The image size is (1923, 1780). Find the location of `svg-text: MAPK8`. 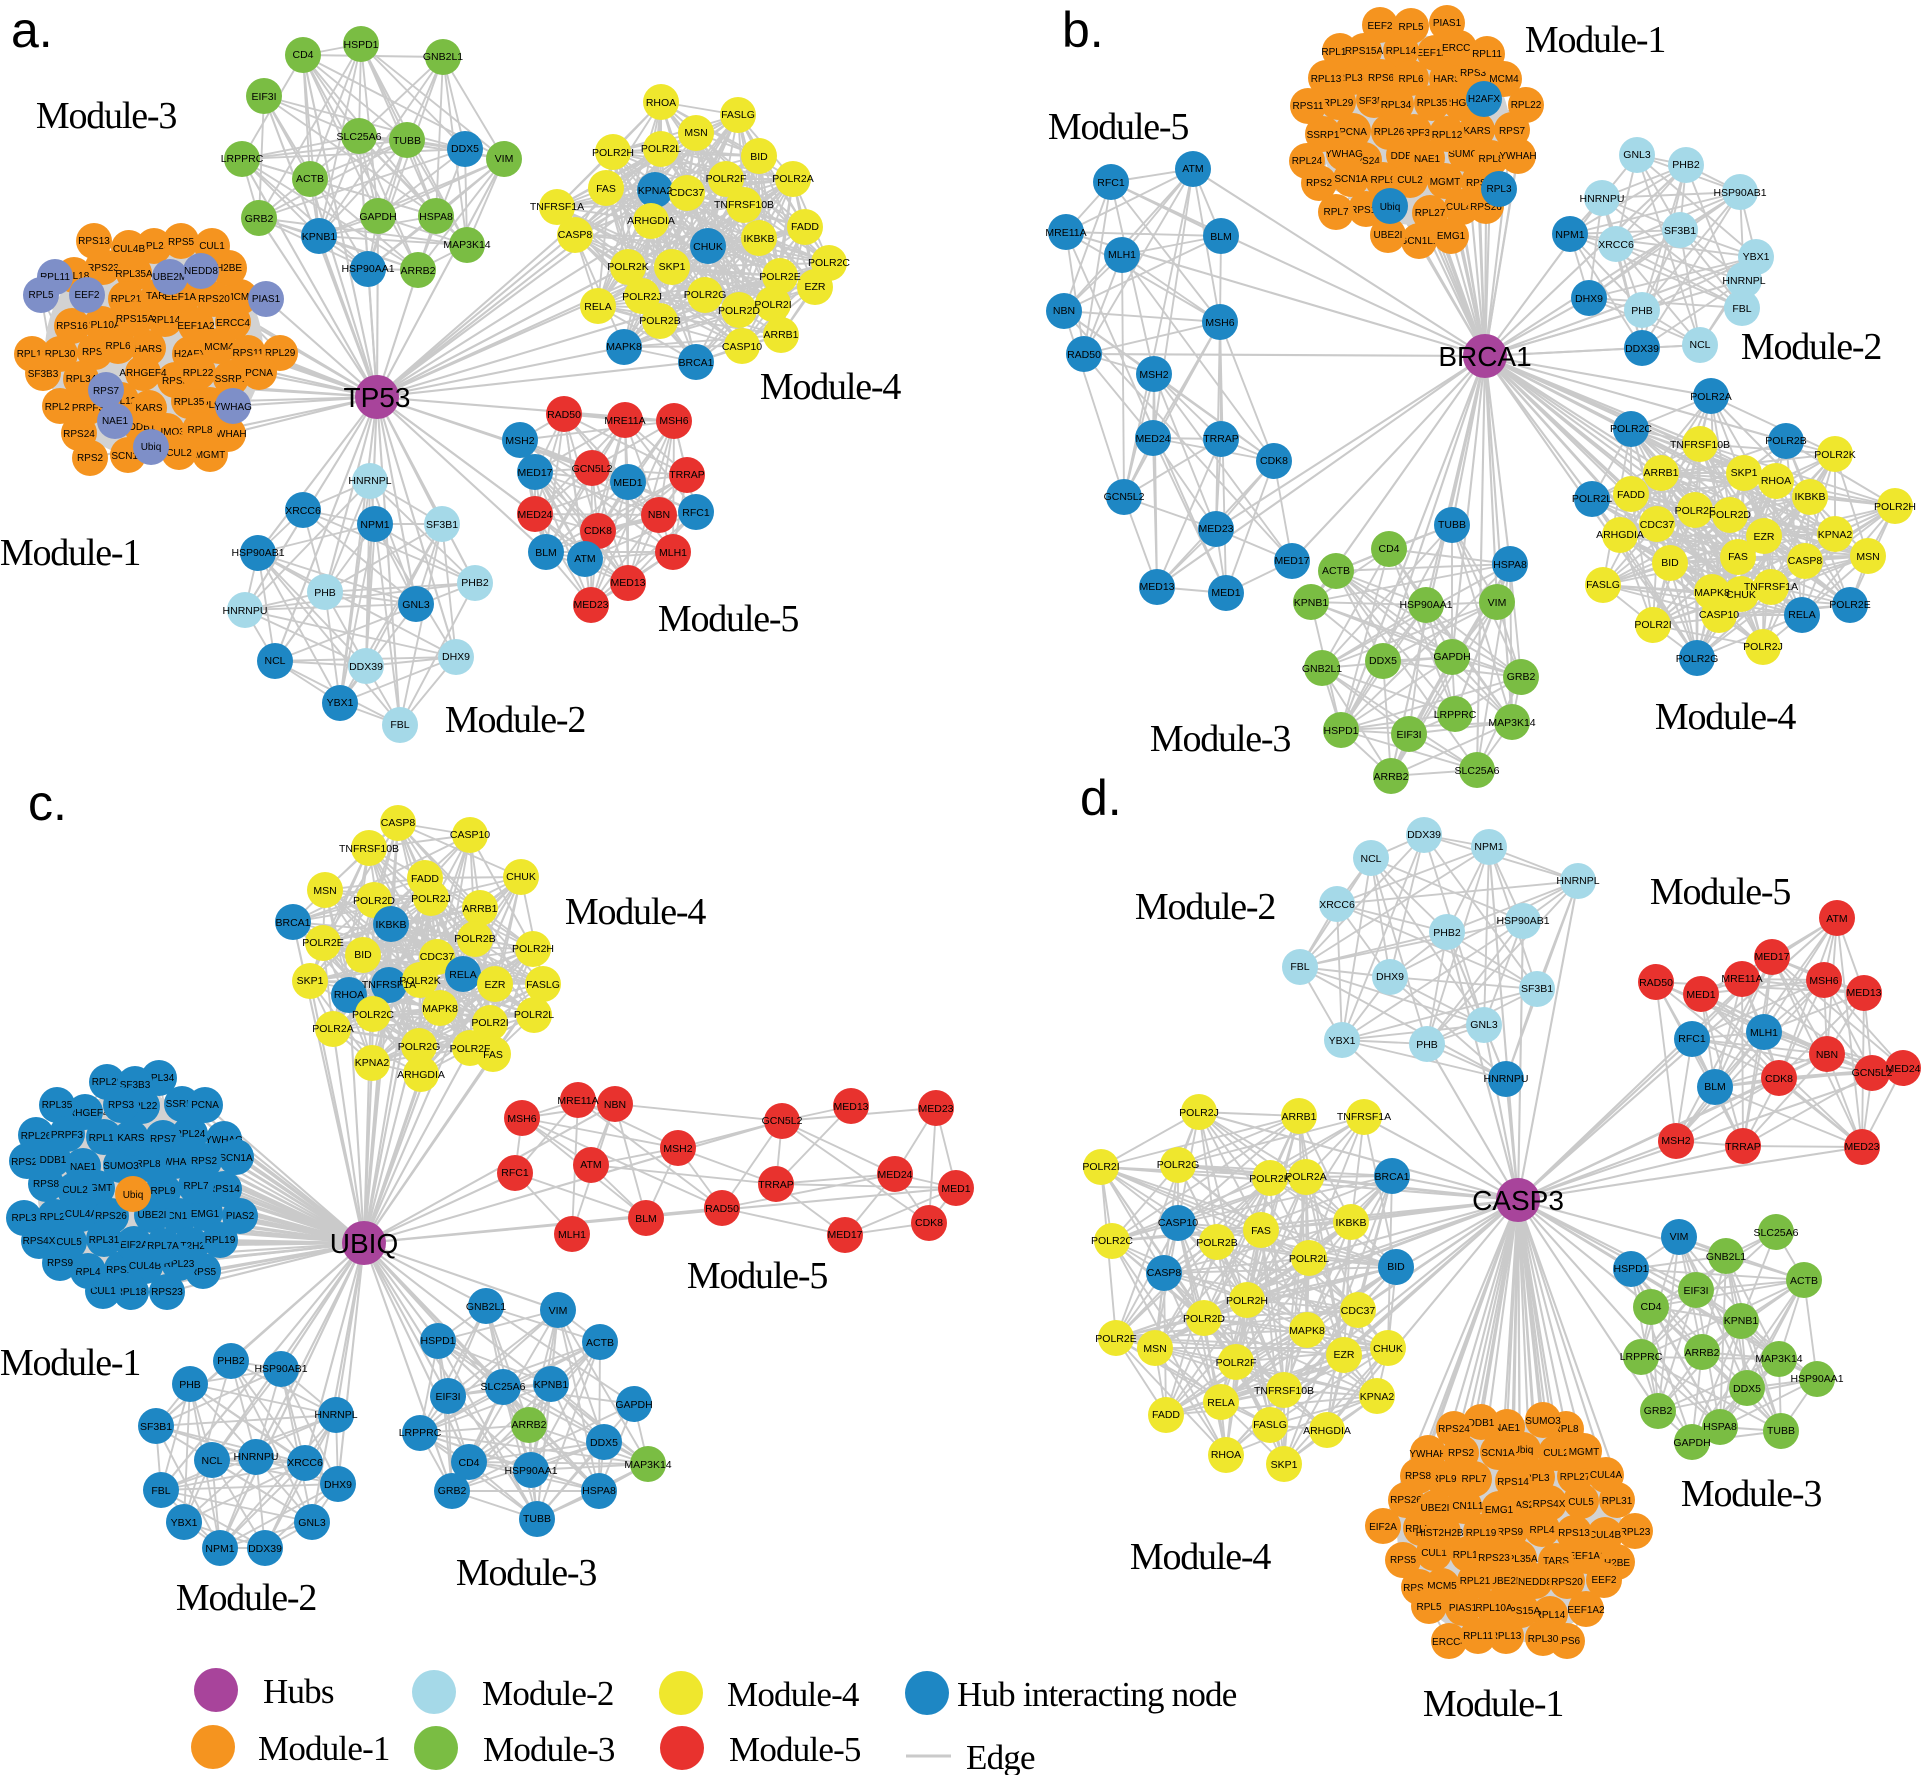

svg-text: MAPK8 is located at coordinates (1307, 1331).